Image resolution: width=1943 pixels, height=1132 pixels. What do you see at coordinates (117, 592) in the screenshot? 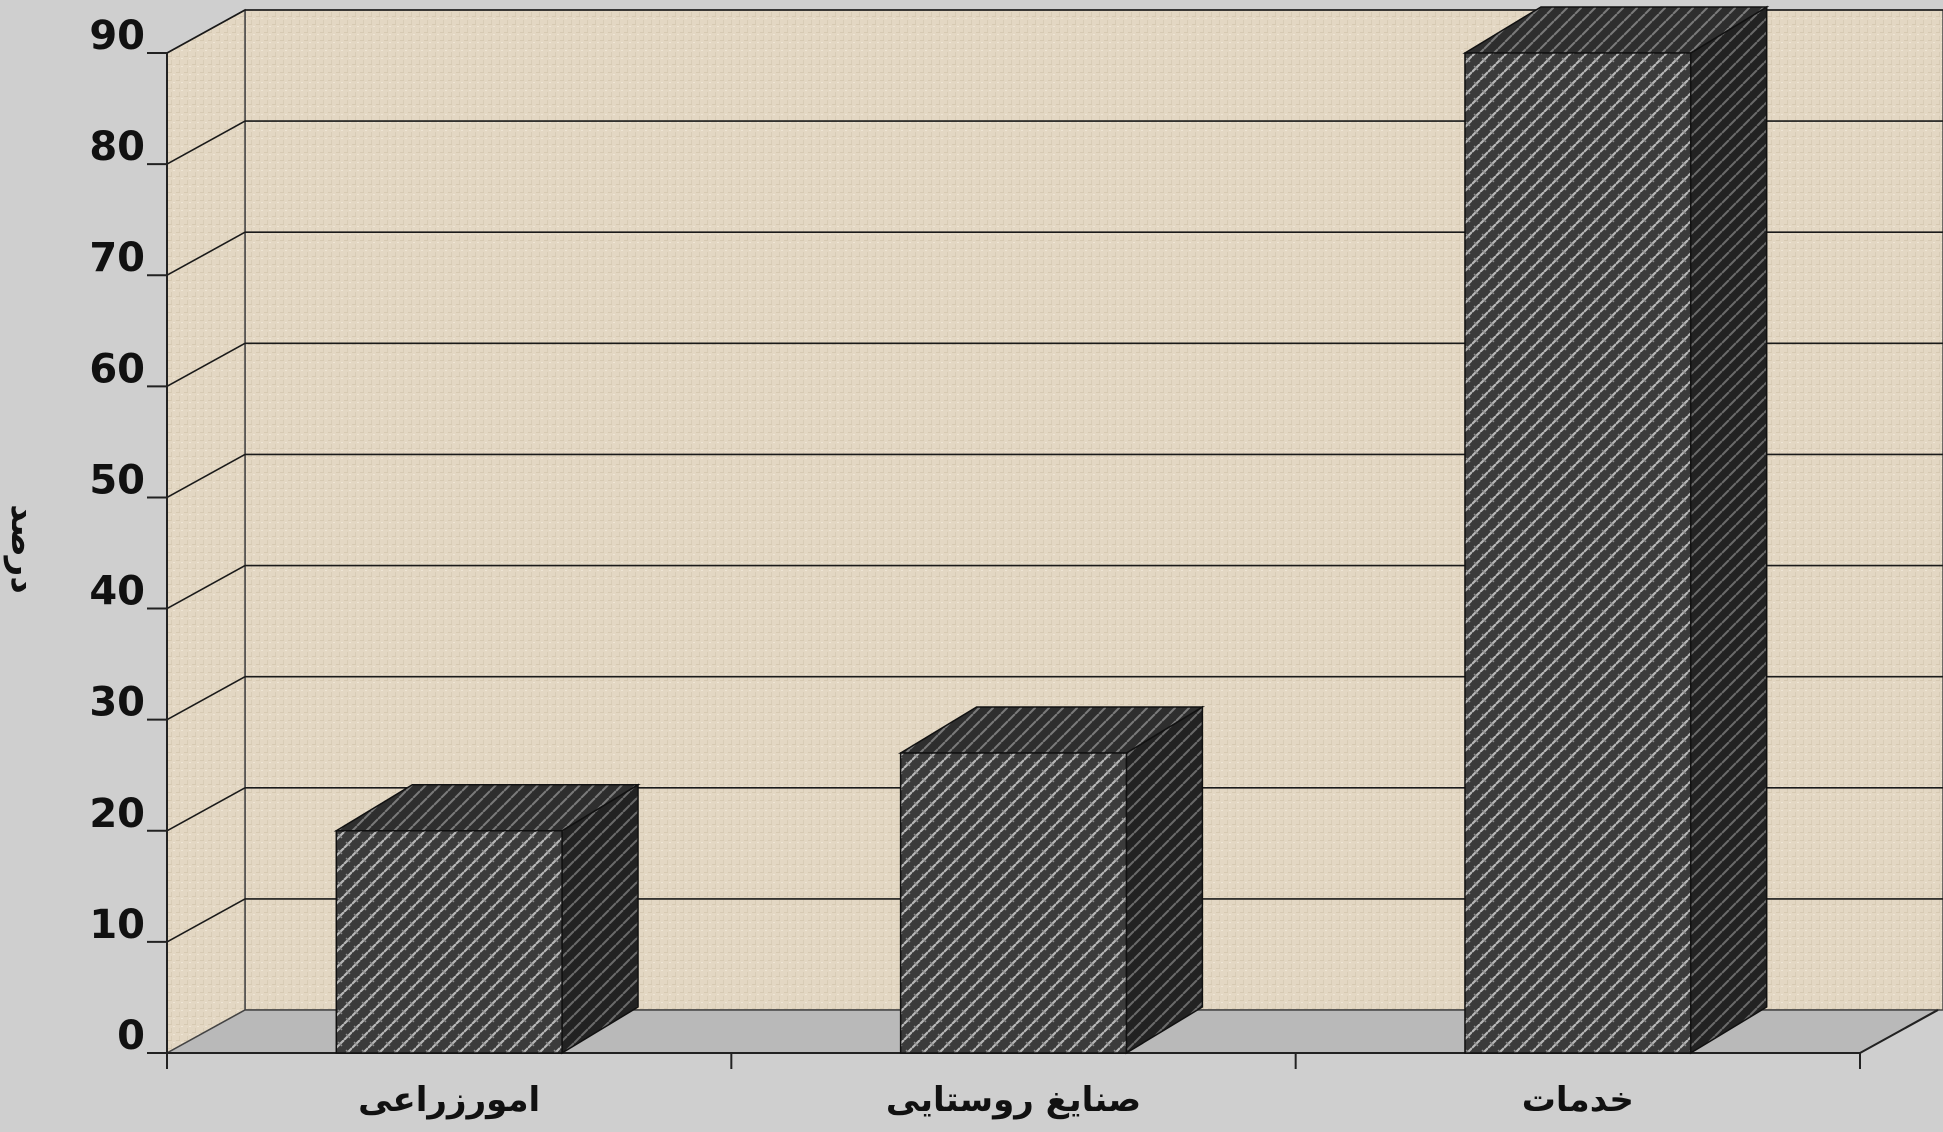
I see `y-tick-label: 40` at bounding box center [117, 592].